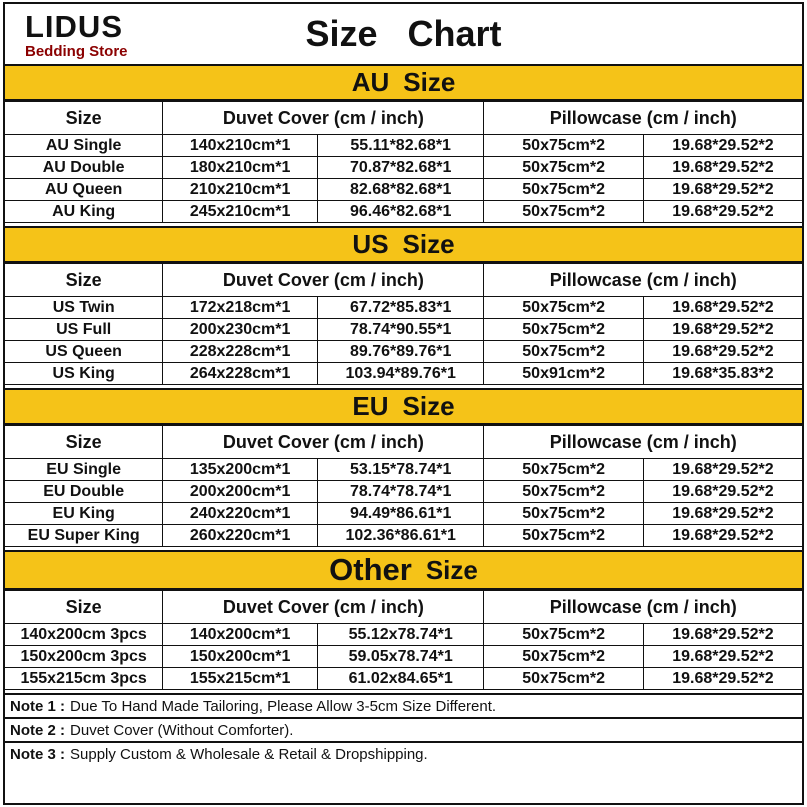  What do you see at coordinates (722, 373) in the screenshot?
I see `pillow-inch-cell: 19.68*35.83*2` at bounding box center [722, 373].